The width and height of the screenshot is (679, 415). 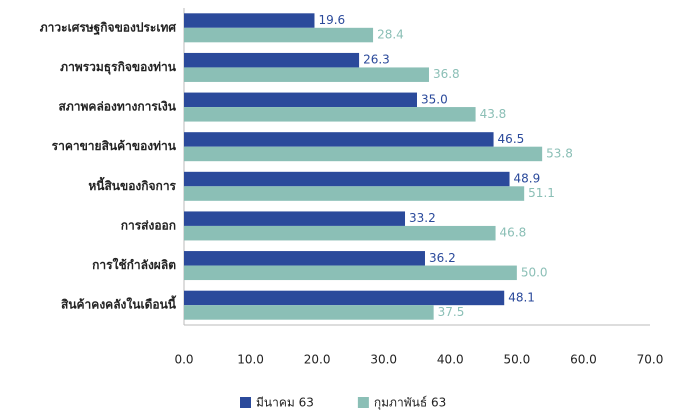 I want to click on category-label: สินค้าคงคลังในเดือนนี้, so click(x=119, y=303).